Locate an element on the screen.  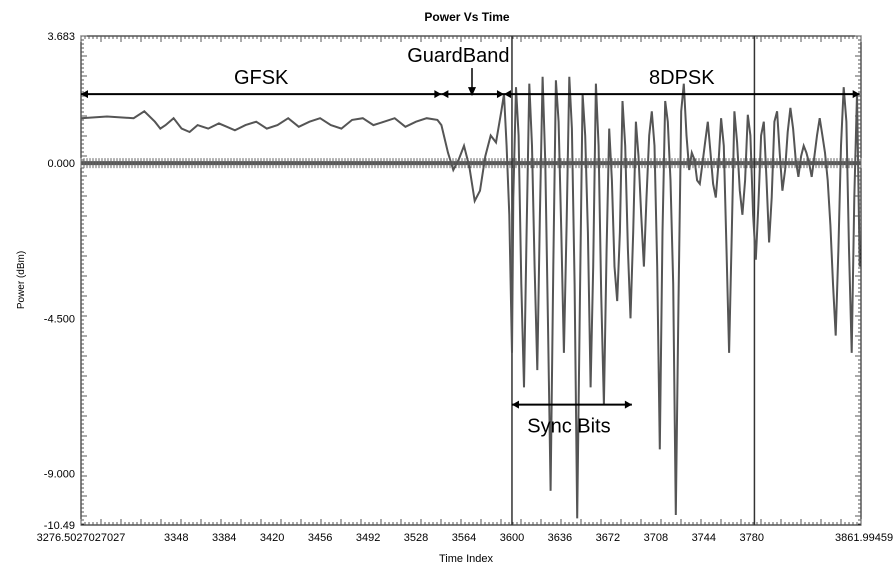
annotation-label: GFSK is located at coordinates (261, 78).